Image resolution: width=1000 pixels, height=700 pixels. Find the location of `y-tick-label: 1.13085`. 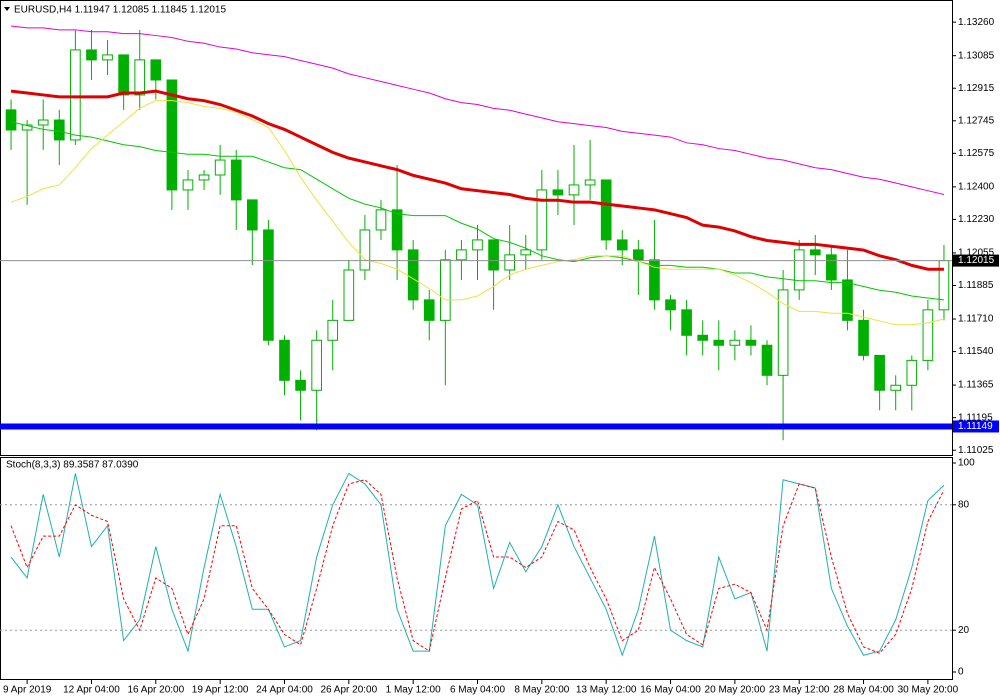

y-tick-label: 1.13085 is located at coordinates (976, 55).